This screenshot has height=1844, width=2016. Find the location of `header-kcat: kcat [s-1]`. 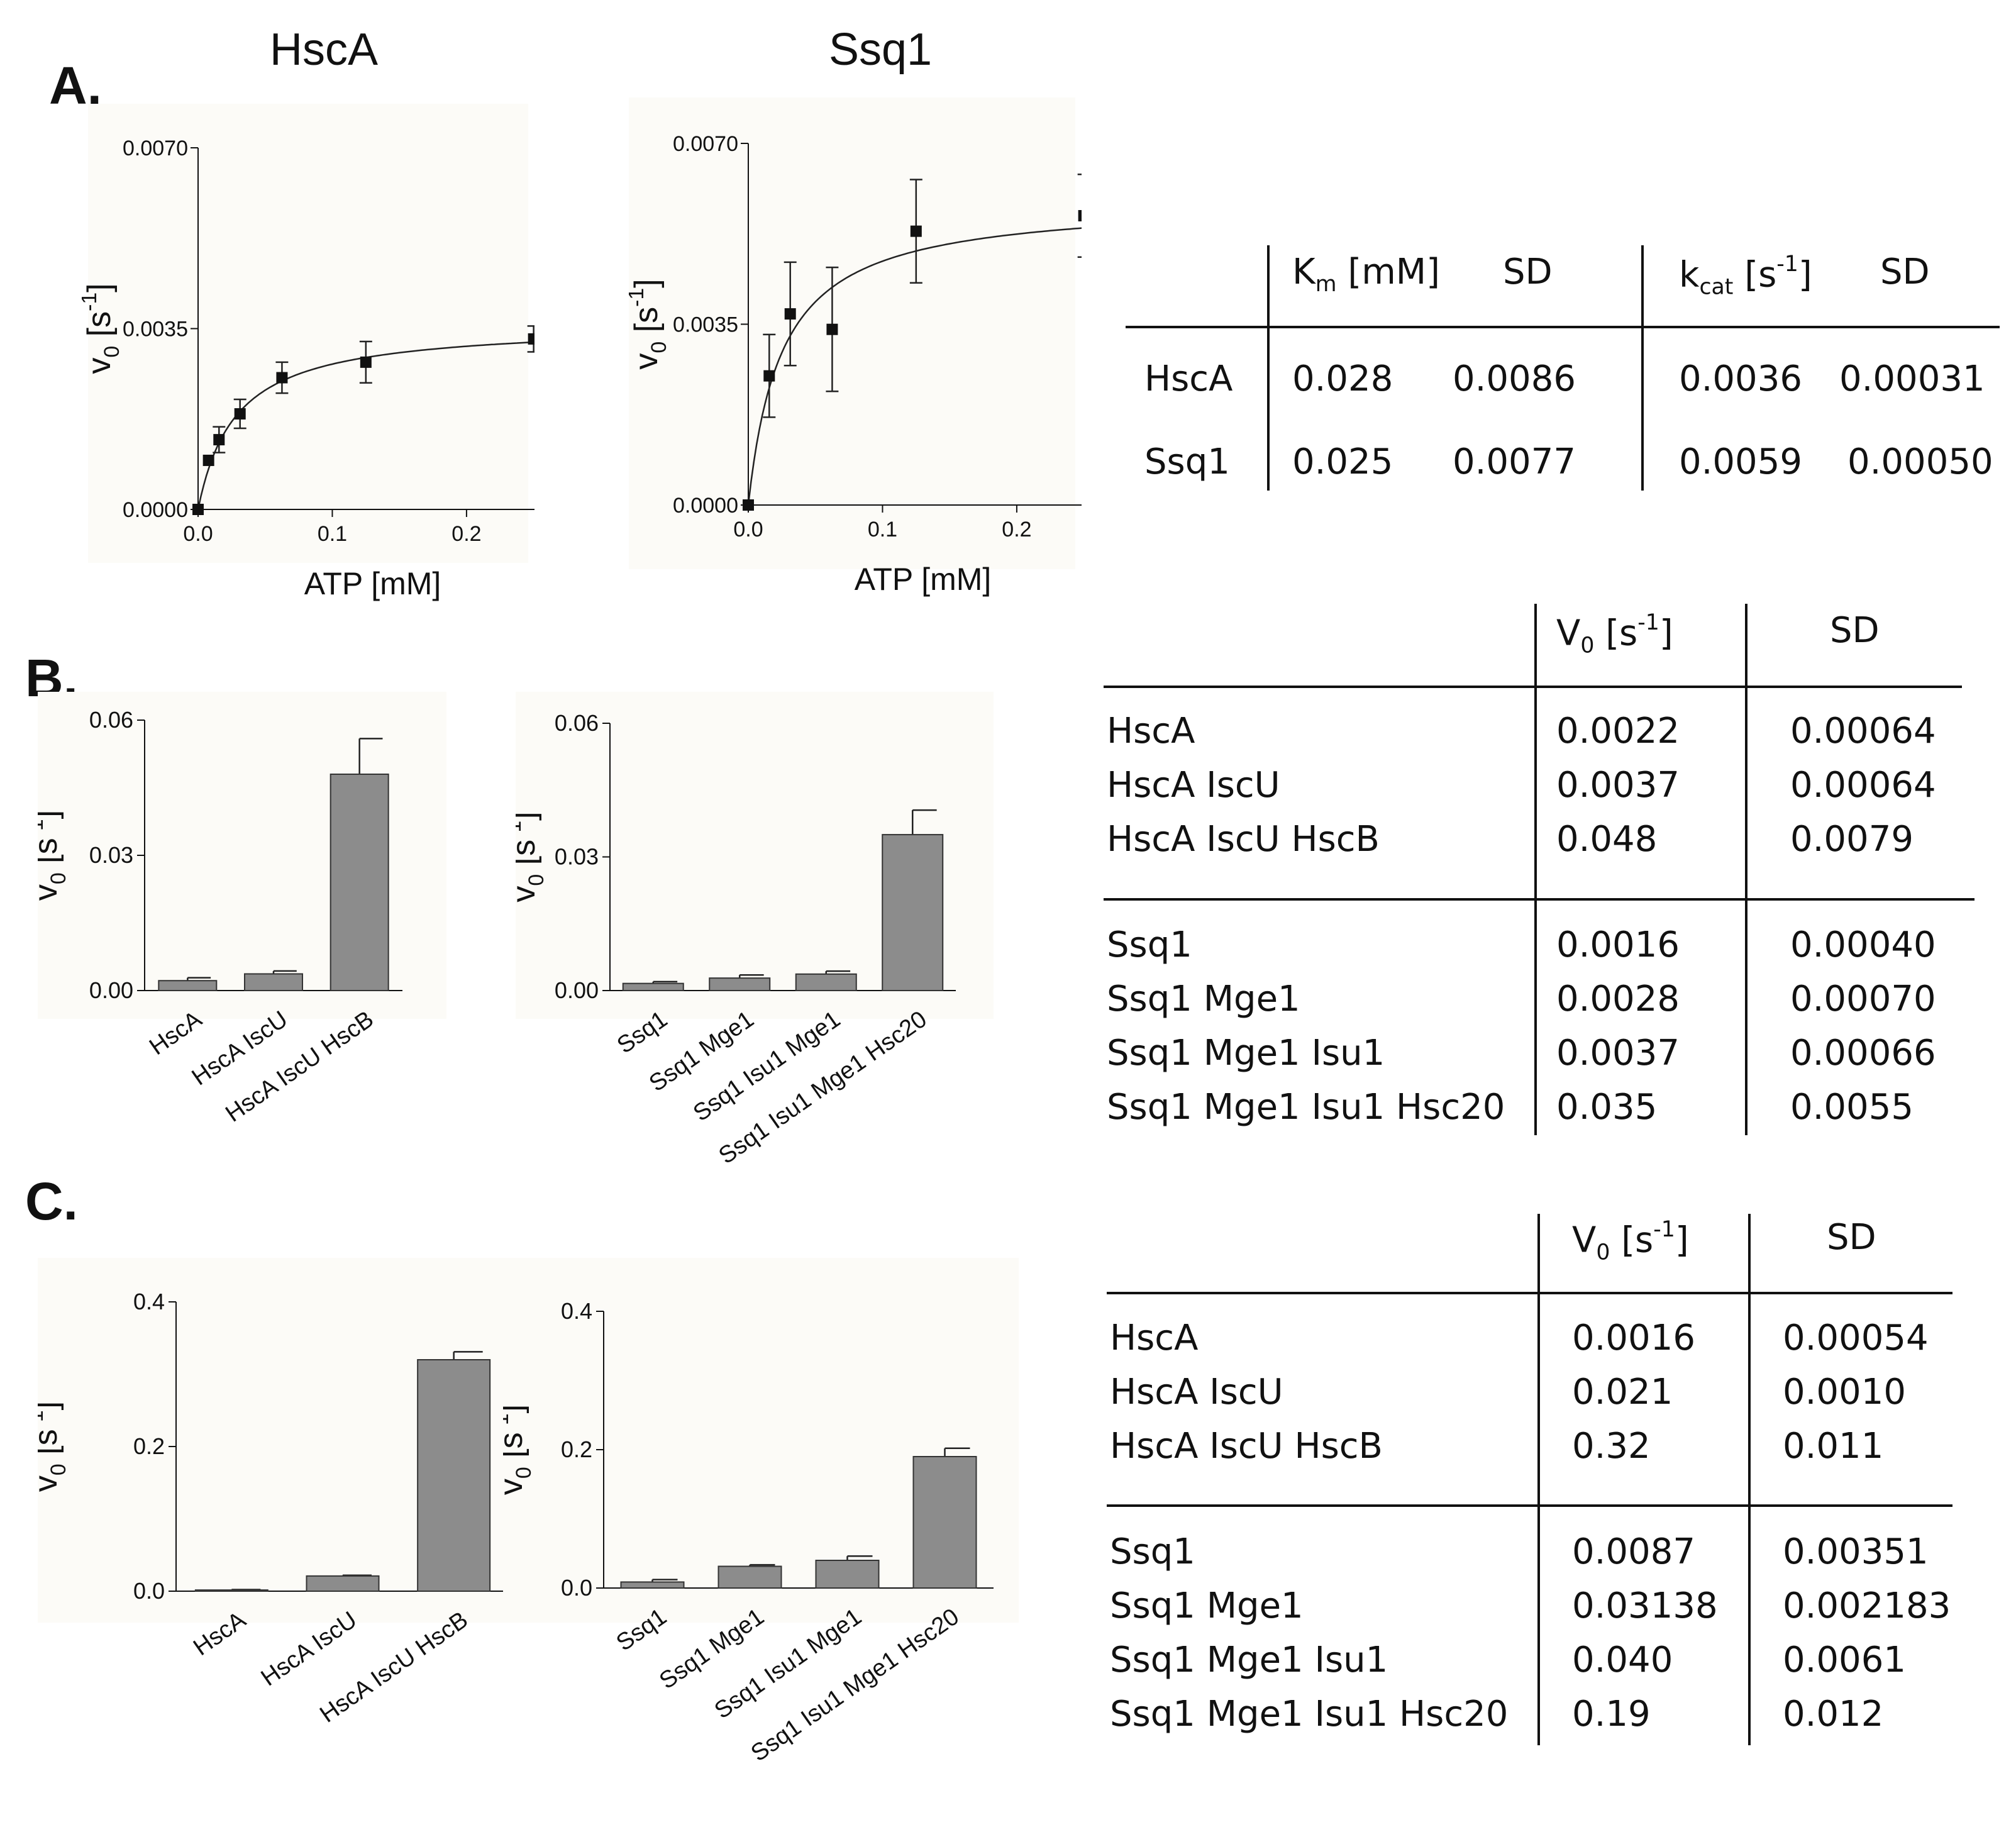

header-kcat: kcat [s-1] is located at coordinates (1745, 276).